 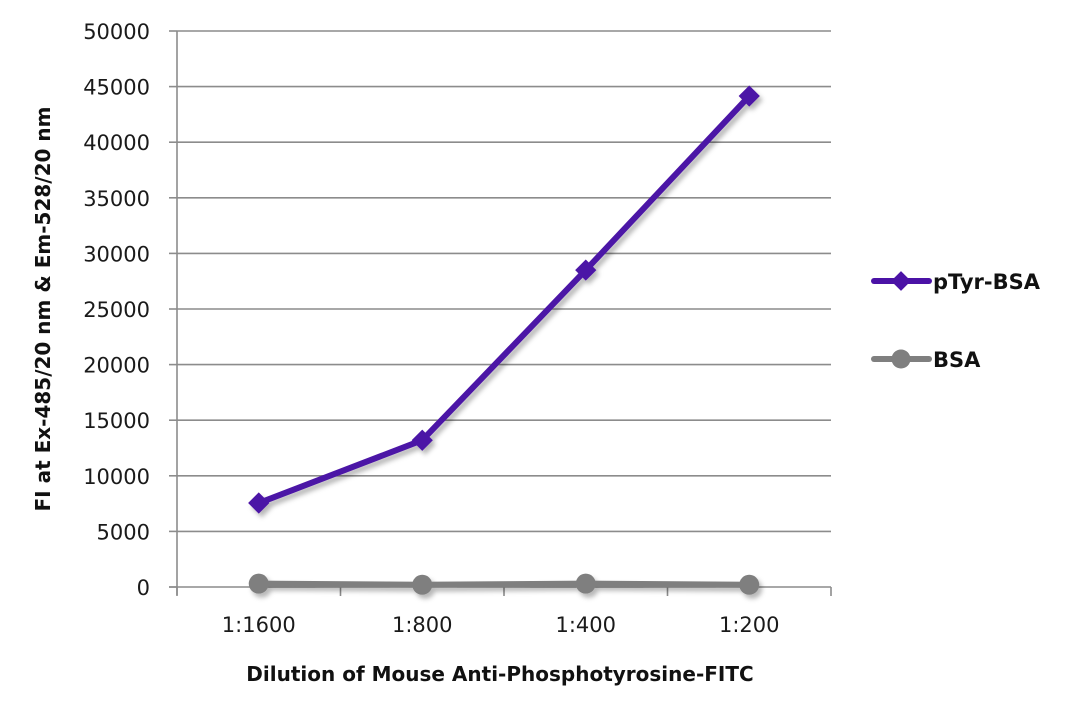 What do you see at coordinates (116, 199) in the screenshot?
I see `y-tick-label: 35000` at bounding box center [116, 199].